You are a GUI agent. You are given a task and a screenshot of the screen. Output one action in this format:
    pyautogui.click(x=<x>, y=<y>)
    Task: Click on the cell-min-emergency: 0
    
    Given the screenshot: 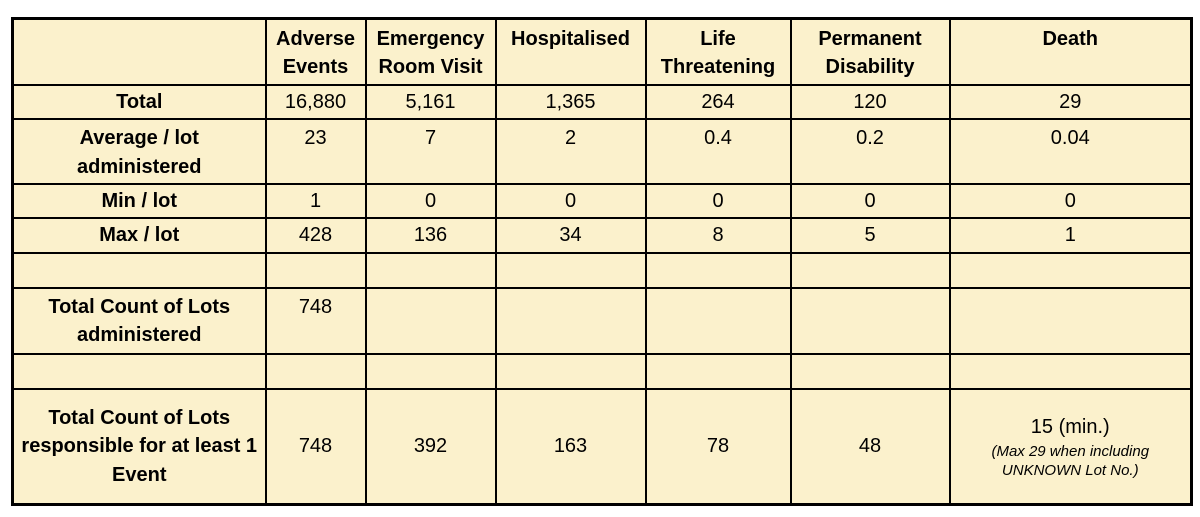 What is the action you would take?
    pyautogui.click(x=430, y=201)
    